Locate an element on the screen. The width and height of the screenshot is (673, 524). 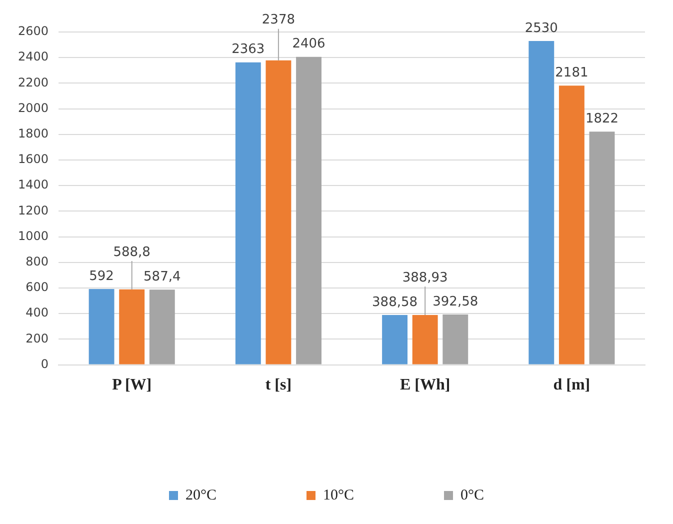
data-label: 2406 is located at coordinates (309, 44).